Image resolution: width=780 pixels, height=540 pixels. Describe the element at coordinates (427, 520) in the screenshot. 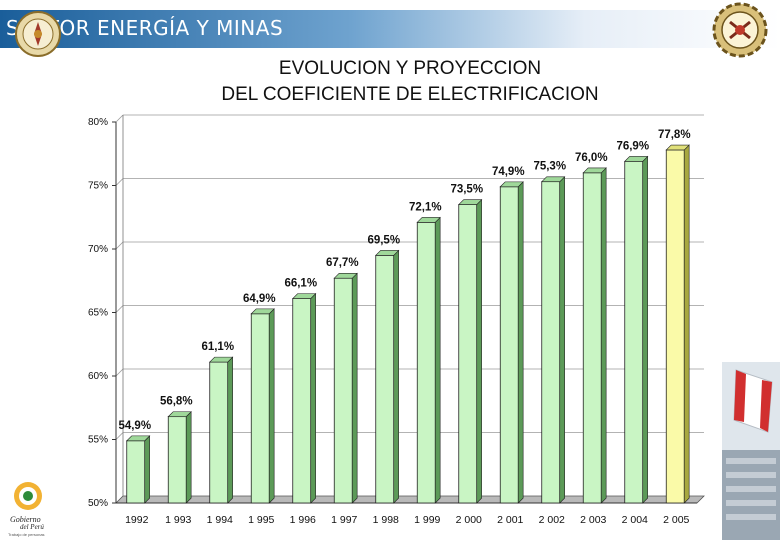

I see `x-tick-label: 1 999` at that location.